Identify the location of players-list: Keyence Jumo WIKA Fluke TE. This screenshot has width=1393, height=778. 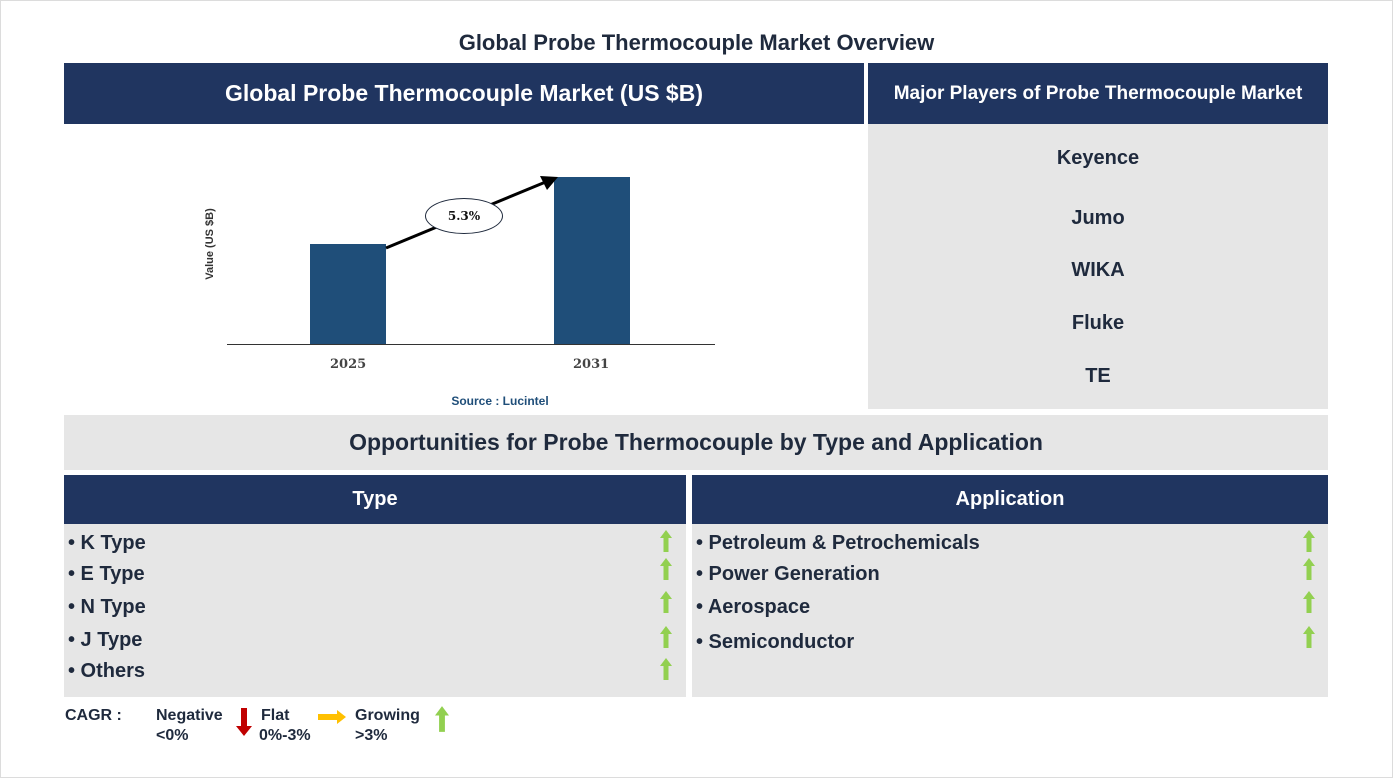
(1098, 266).